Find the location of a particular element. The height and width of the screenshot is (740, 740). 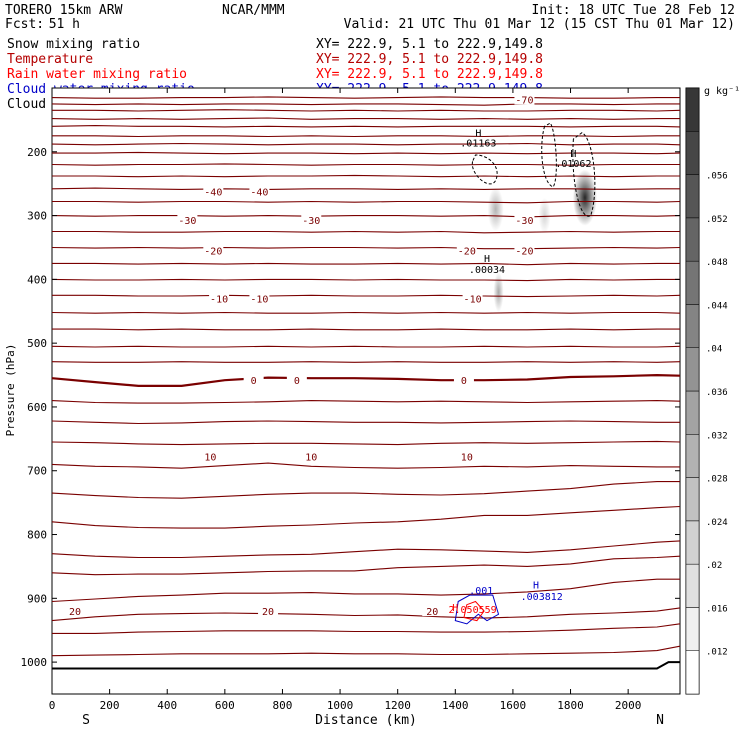

x-tick-label: 2000 is located at coordinates (628, 705).